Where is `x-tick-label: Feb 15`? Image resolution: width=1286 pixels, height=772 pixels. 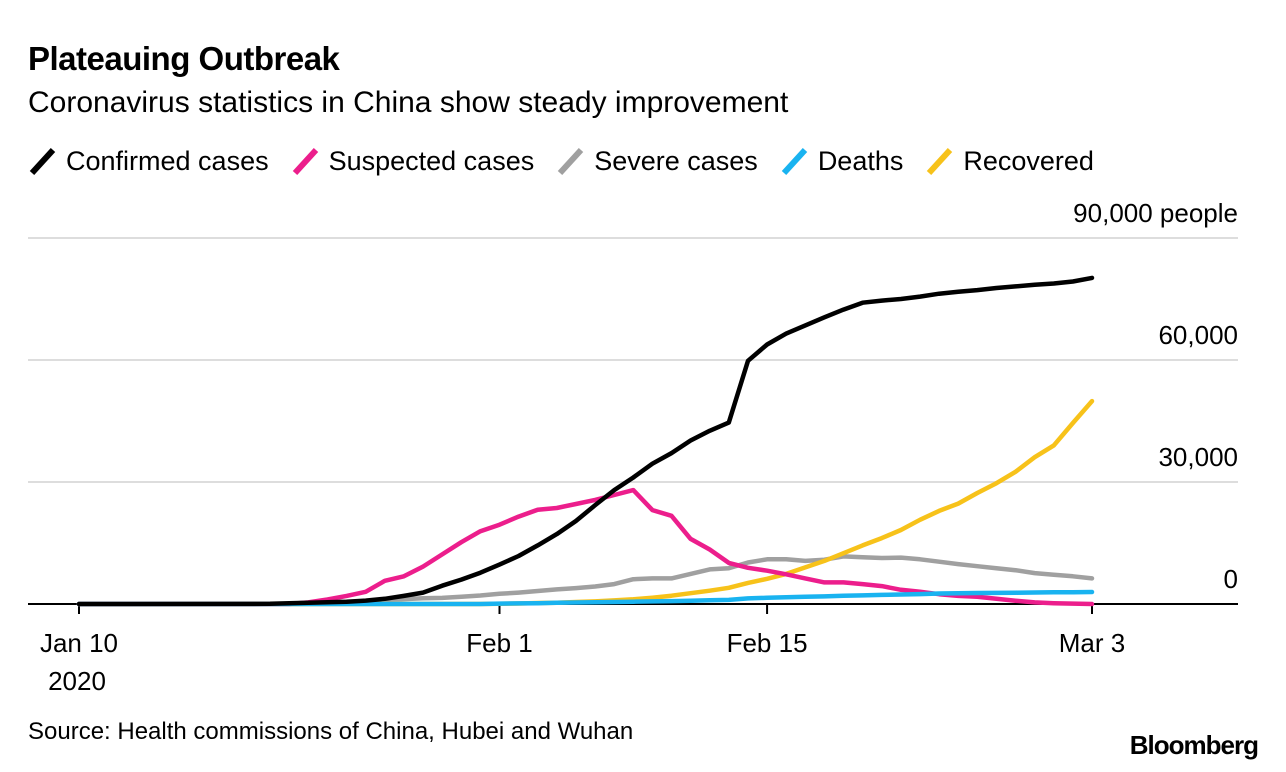 x-tick-label: Feb 15 is located at coordinates (767, 643).